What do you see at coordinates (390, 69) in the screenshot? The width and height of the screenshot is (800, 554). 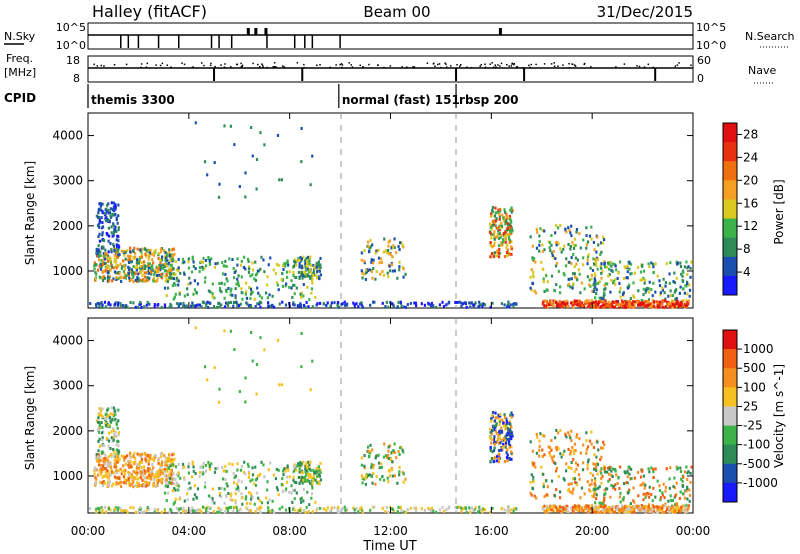 I see `freq-frame` at bounding box center [390, 69].